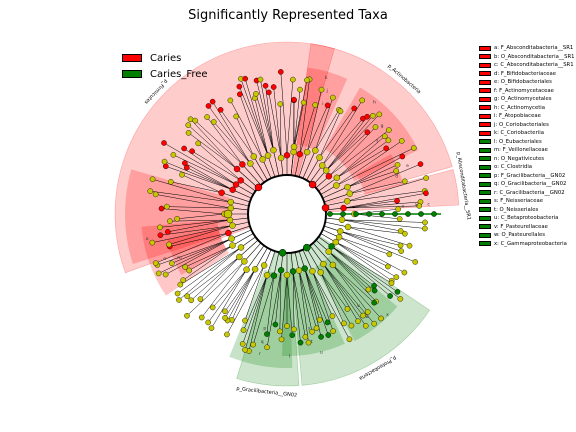 Image resolution: width=576 pixels, height=432 pixels. What do you see at coordinates (527, 201) in the screenshot?
I see `taxa-key-entry-s: s: F_Neisseriaceae` at bounding box center [527, 201].